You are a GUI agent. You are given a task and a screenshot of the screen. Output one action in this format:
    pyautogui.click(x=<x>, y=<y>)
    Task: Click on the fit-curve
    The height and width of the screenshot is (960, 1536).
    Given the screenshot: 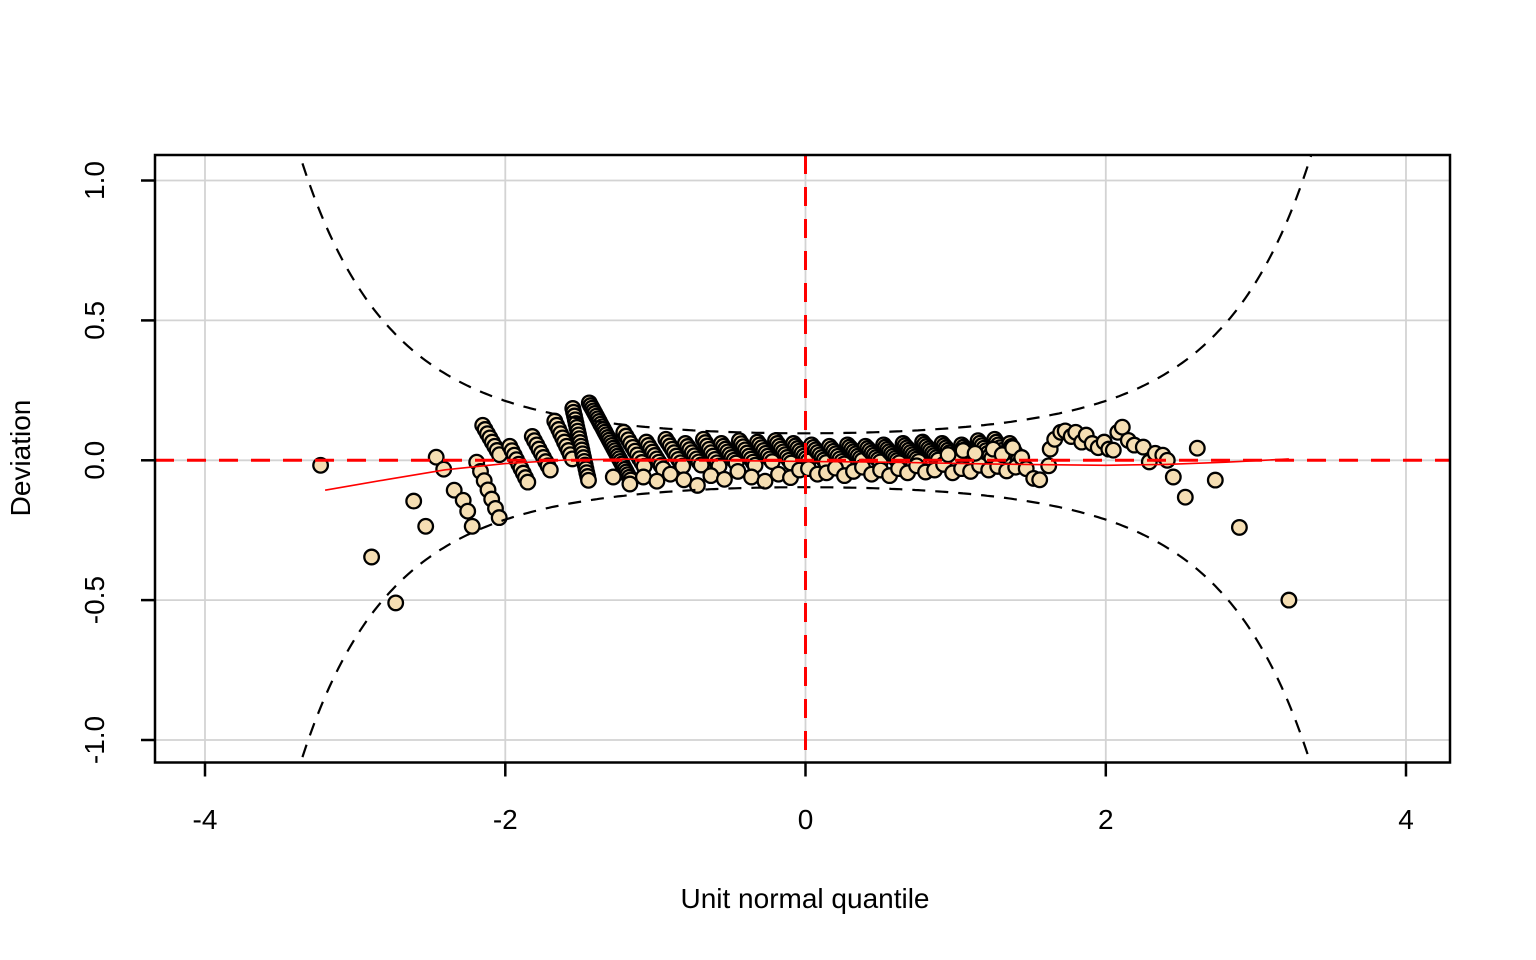 What is the action you would take?
    pyautogui.click(x=806, y=474)
    